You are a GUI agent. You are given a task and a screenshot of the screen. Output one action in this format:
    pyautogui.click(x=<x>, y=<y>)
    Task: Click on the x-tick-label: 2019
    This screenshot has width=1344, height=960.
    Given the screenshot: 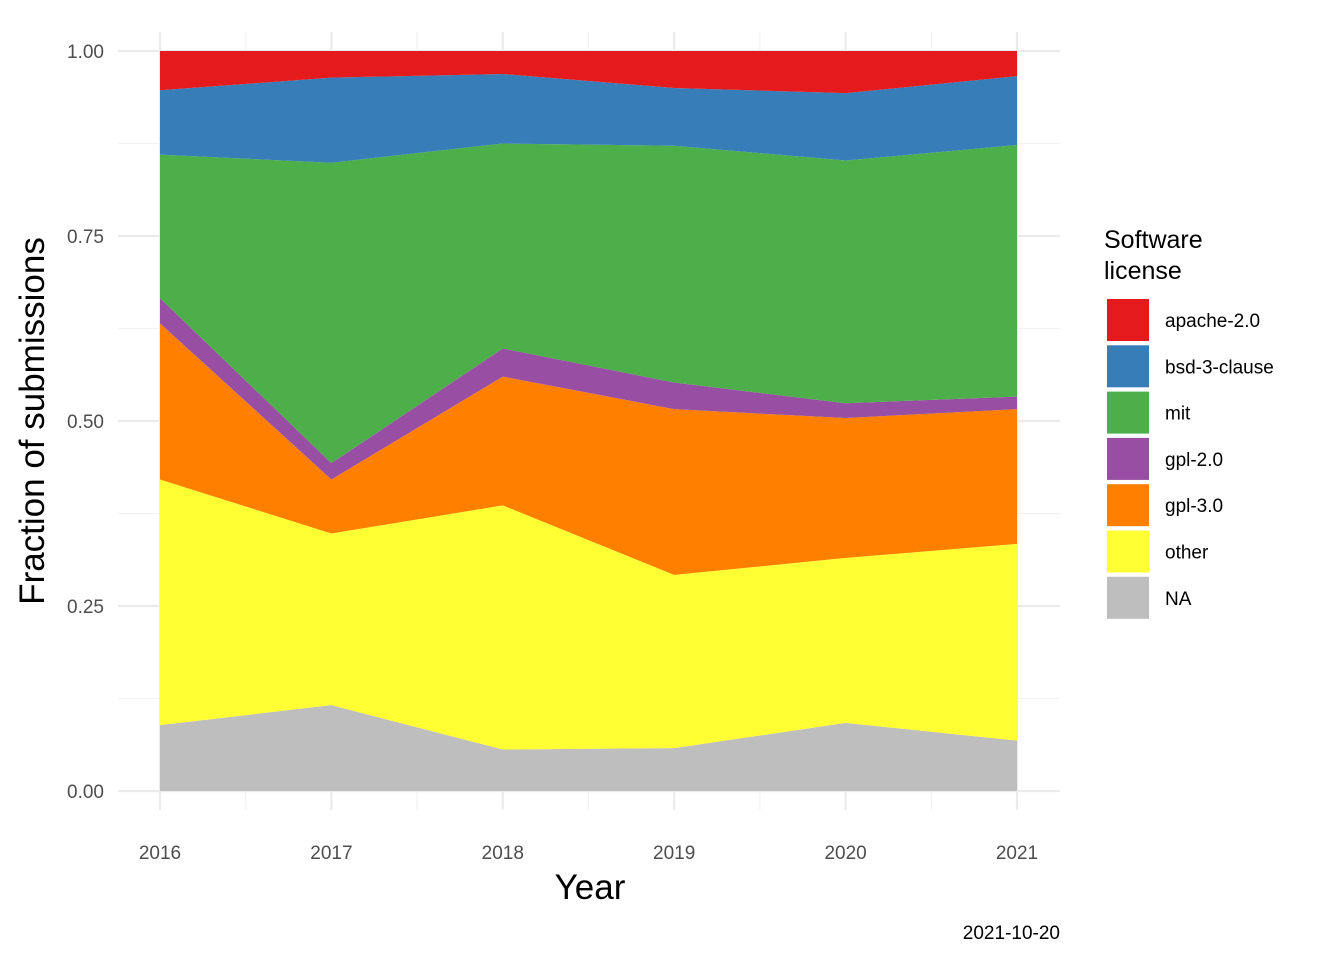 What is the action you would take?
    pyautogui.click(x=674, y=853)
    